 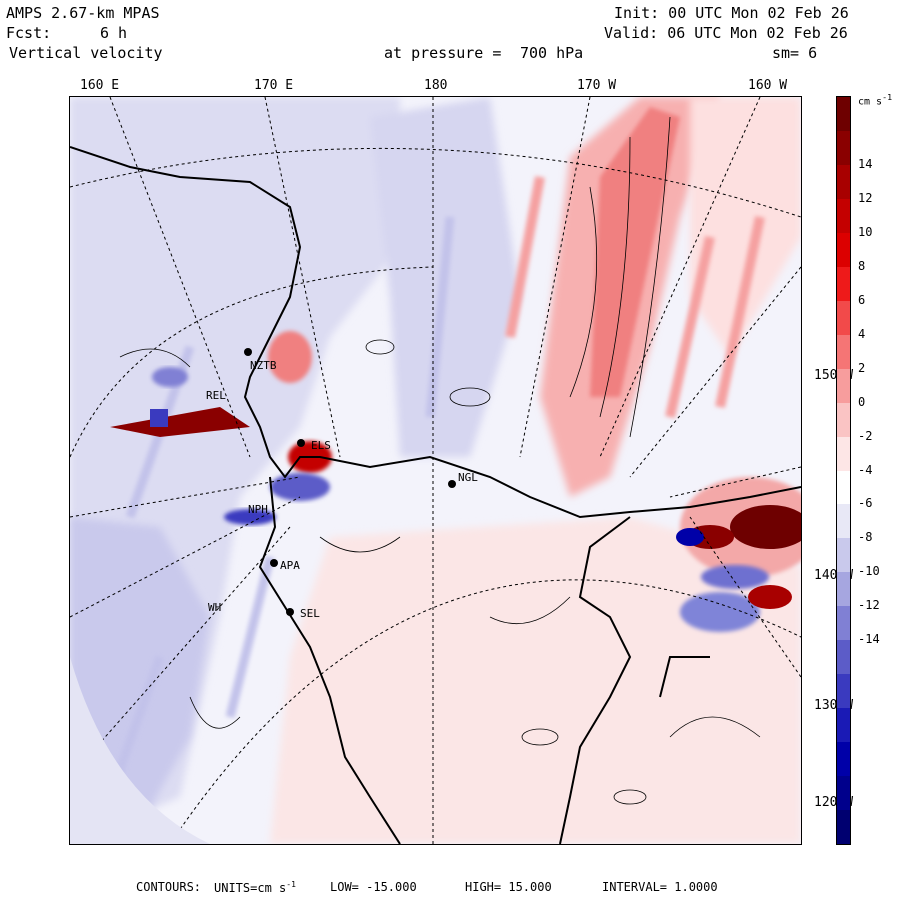 I want to click on colorbar-label: -2, so click(x=865, y=435).